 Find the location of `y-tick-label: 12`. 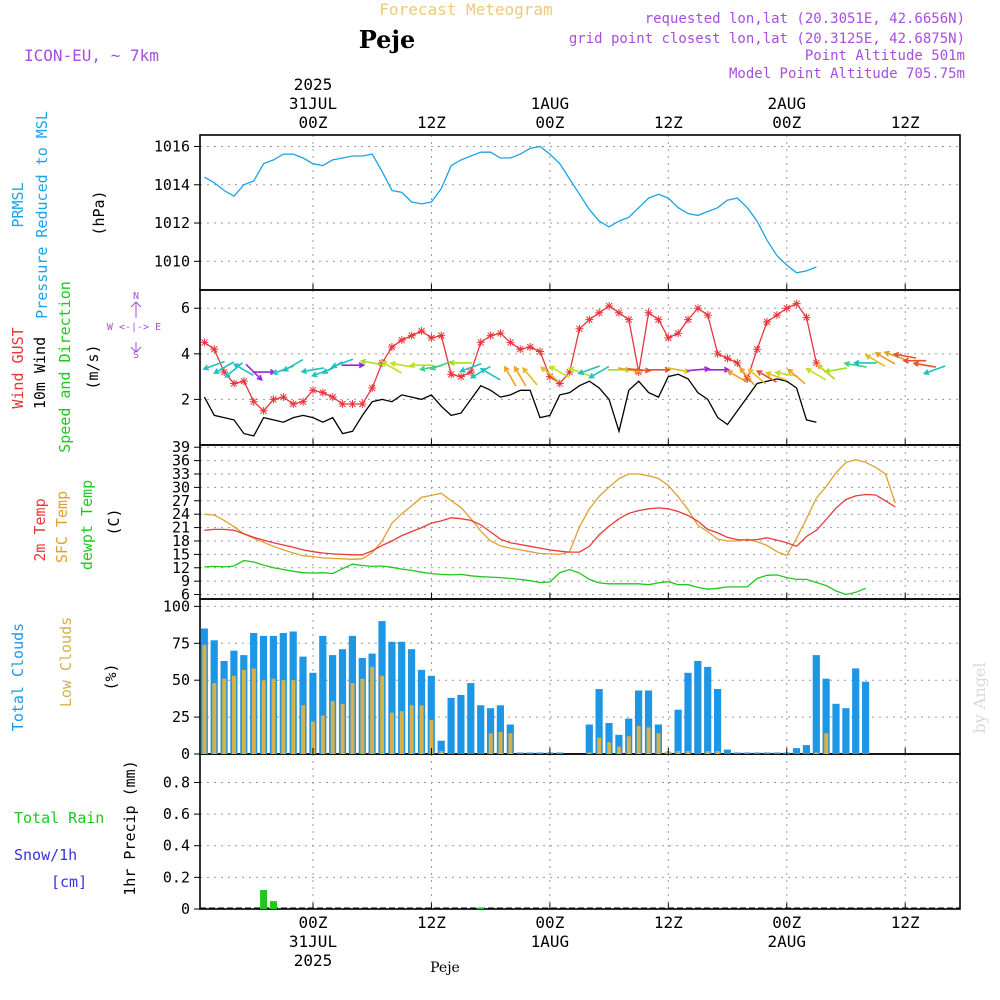

y-tick-label: 12 is located at coordinates (181, 568).